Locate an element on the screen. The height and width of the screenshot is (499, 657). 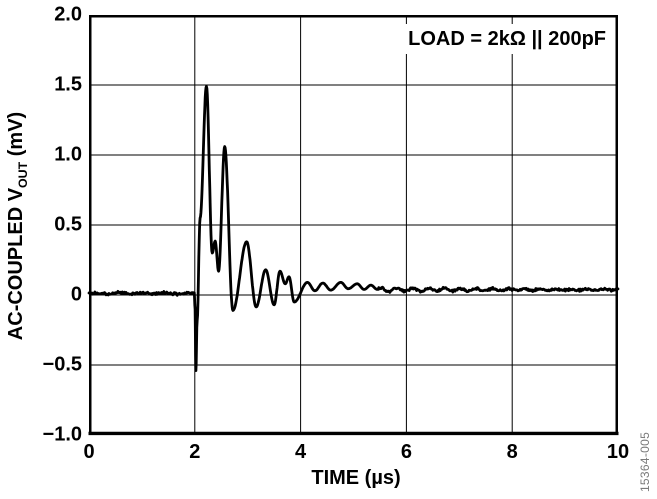
y-tick-label: 1.5 is located at coordinates (68, 84).